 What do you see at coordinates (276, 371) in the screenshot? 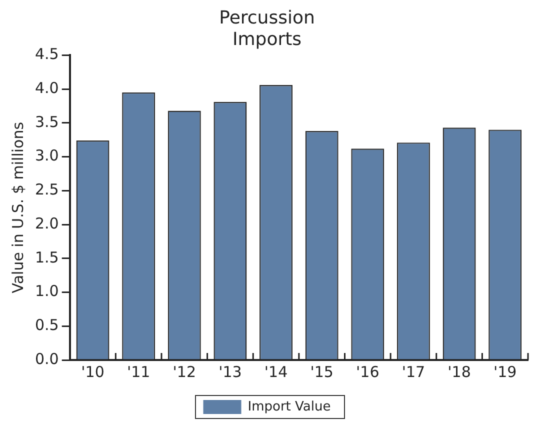
I see `x-tick-label: '14` at bounding box center [276, 371].